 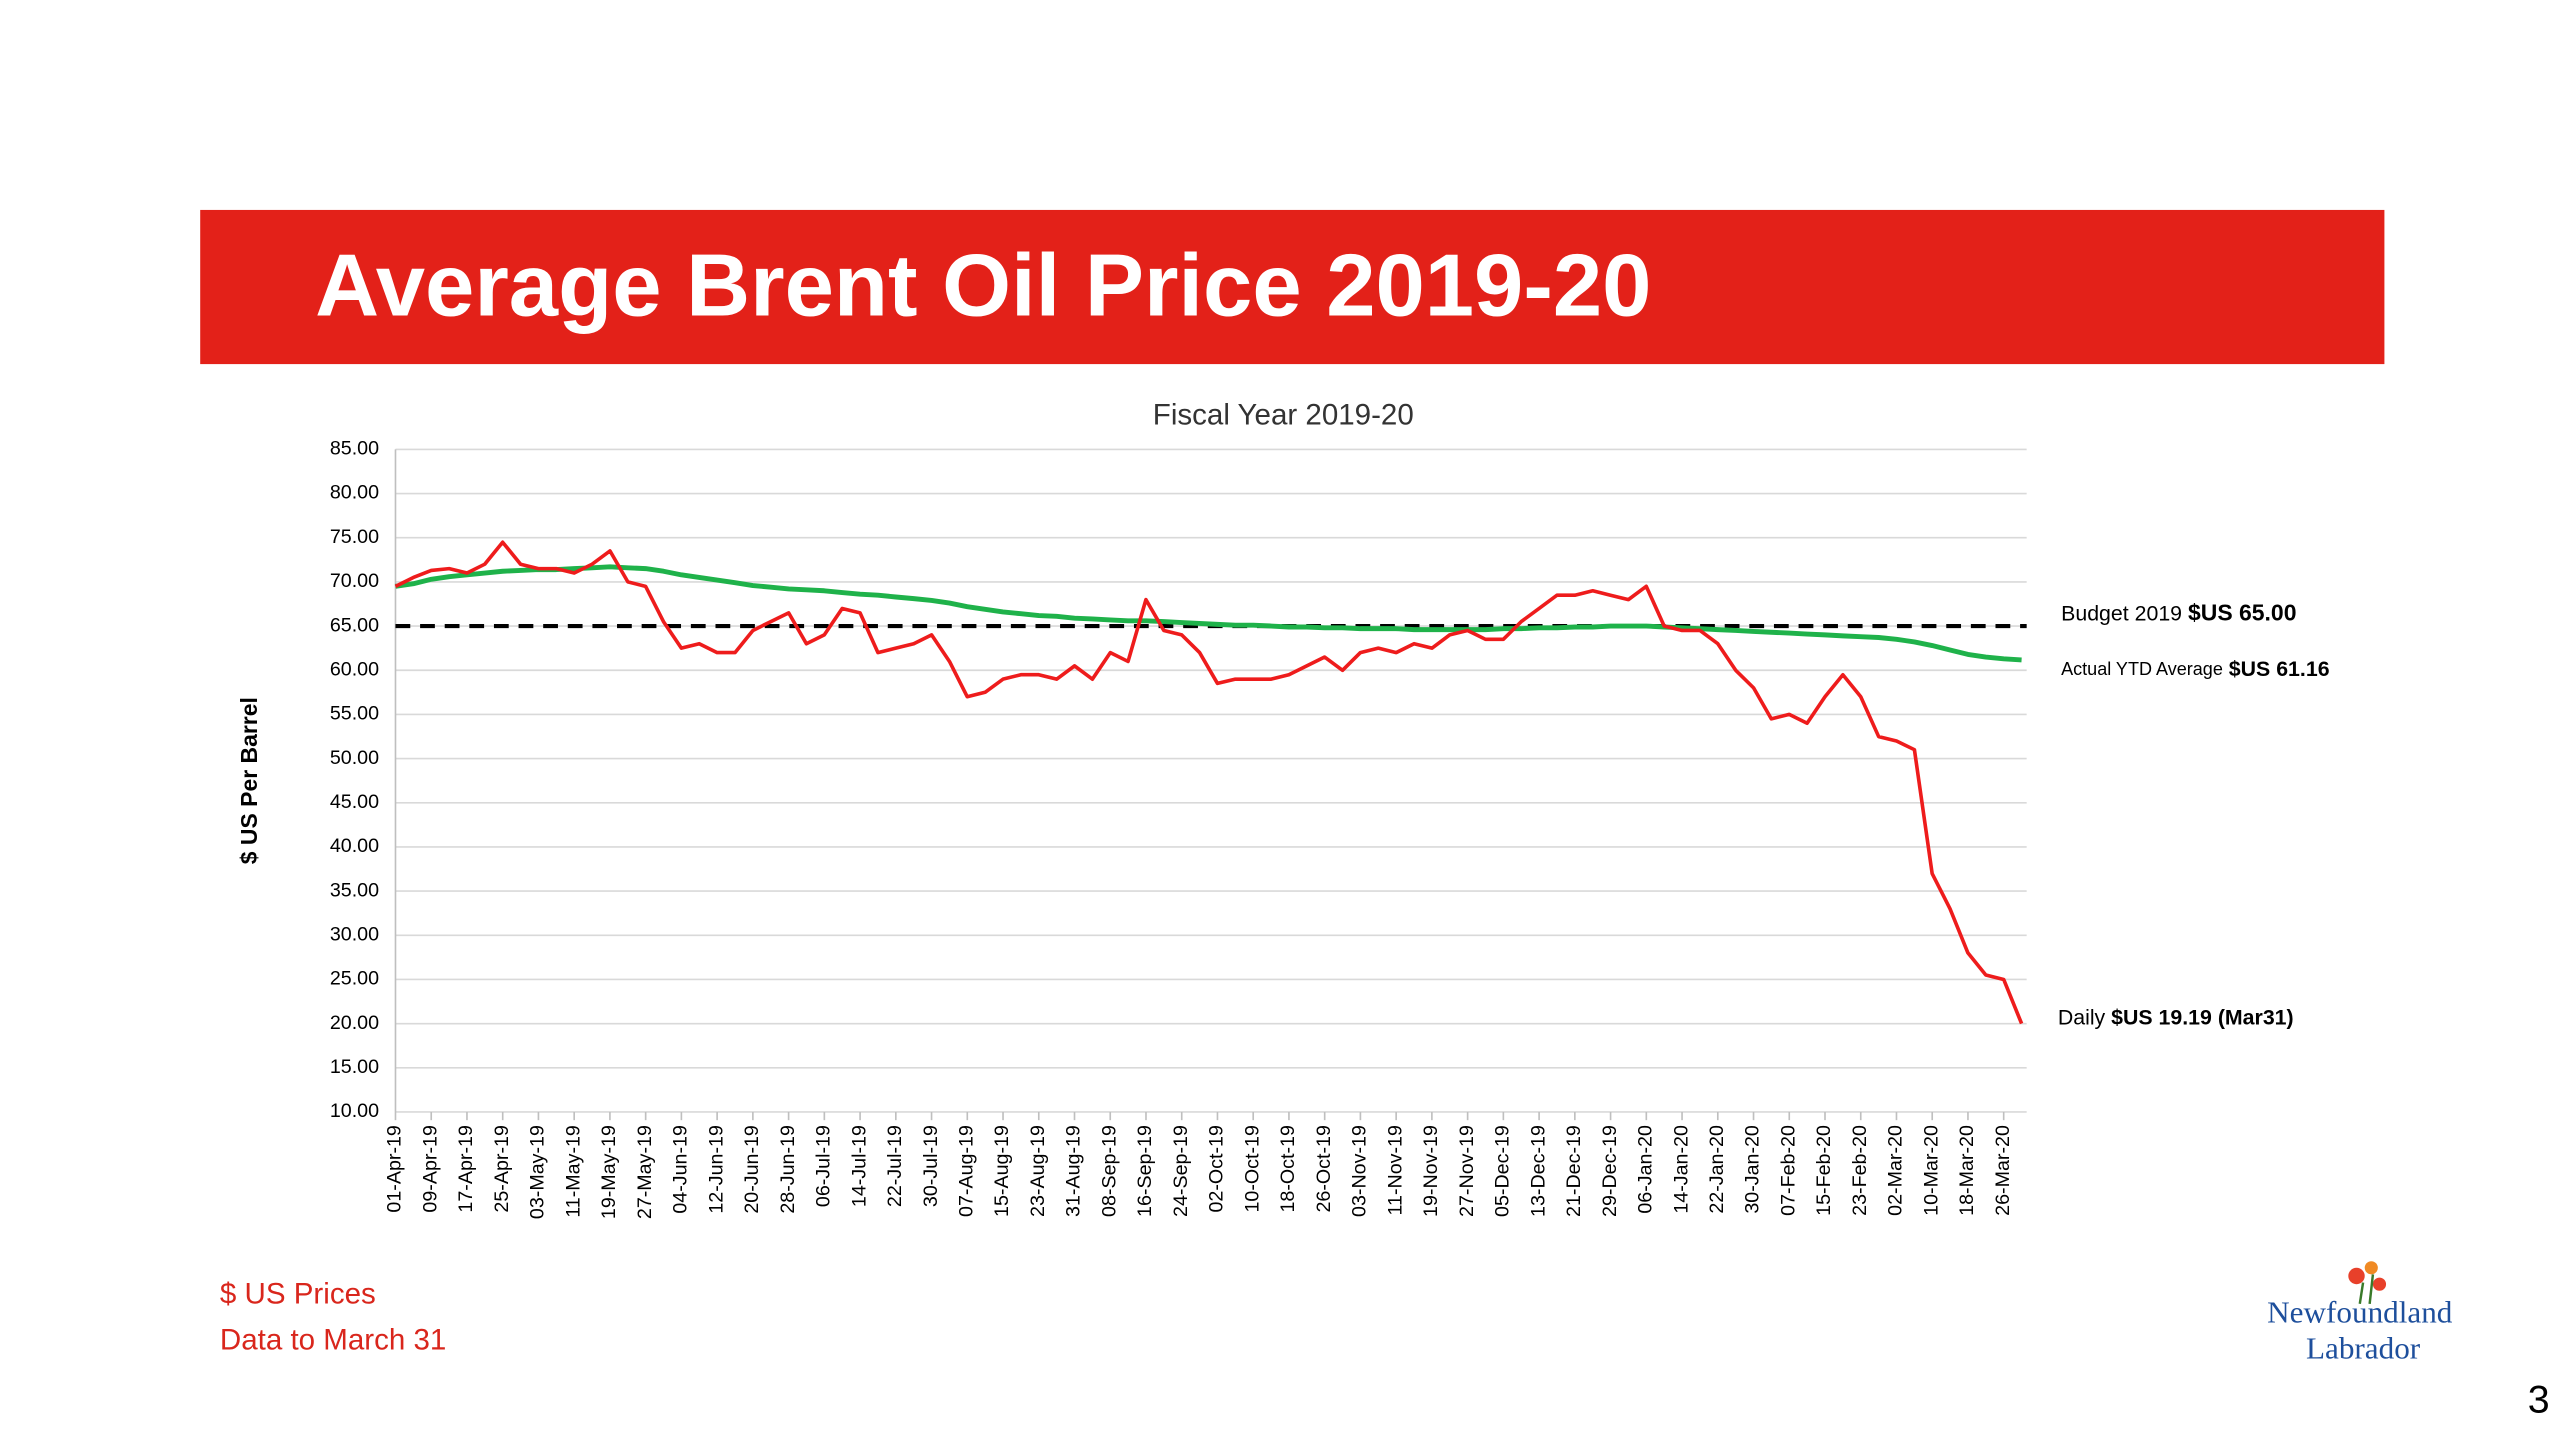 I want to click on y-tick-label: 80.00, so click(x=354, y=493).